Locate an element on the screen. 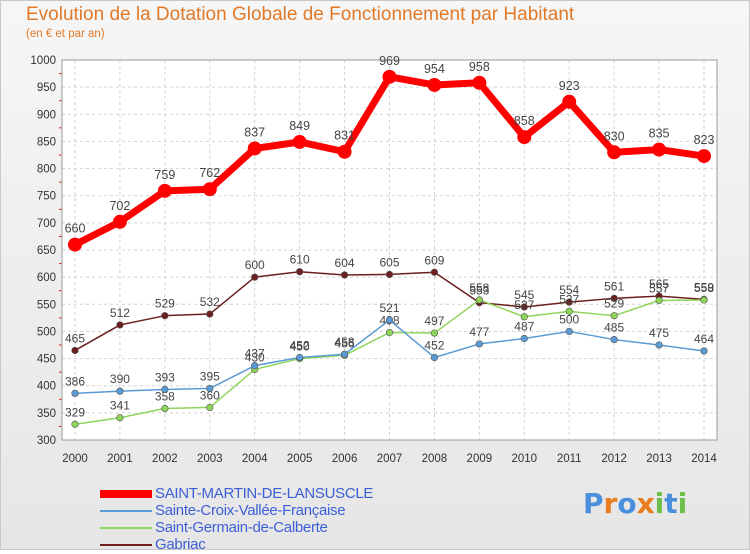 This screenshot has width=750, height=554. data-label: 969 is located at coordinates (389, 61).